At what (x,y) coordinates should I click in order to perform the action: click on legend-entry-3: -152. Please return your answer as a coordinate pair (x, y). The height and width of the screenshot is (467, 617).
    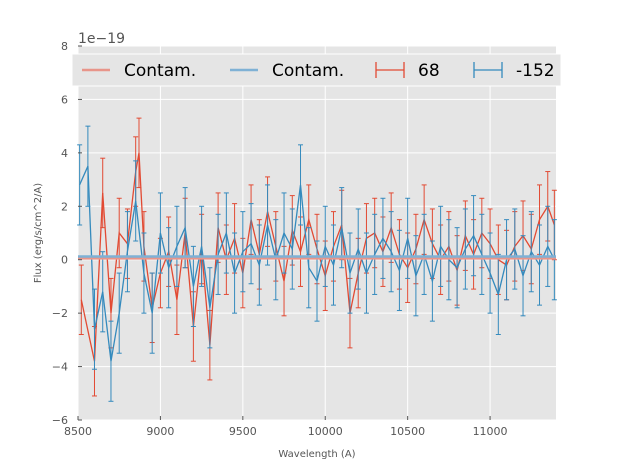
    Looking at the image, I should click on (514, 71).